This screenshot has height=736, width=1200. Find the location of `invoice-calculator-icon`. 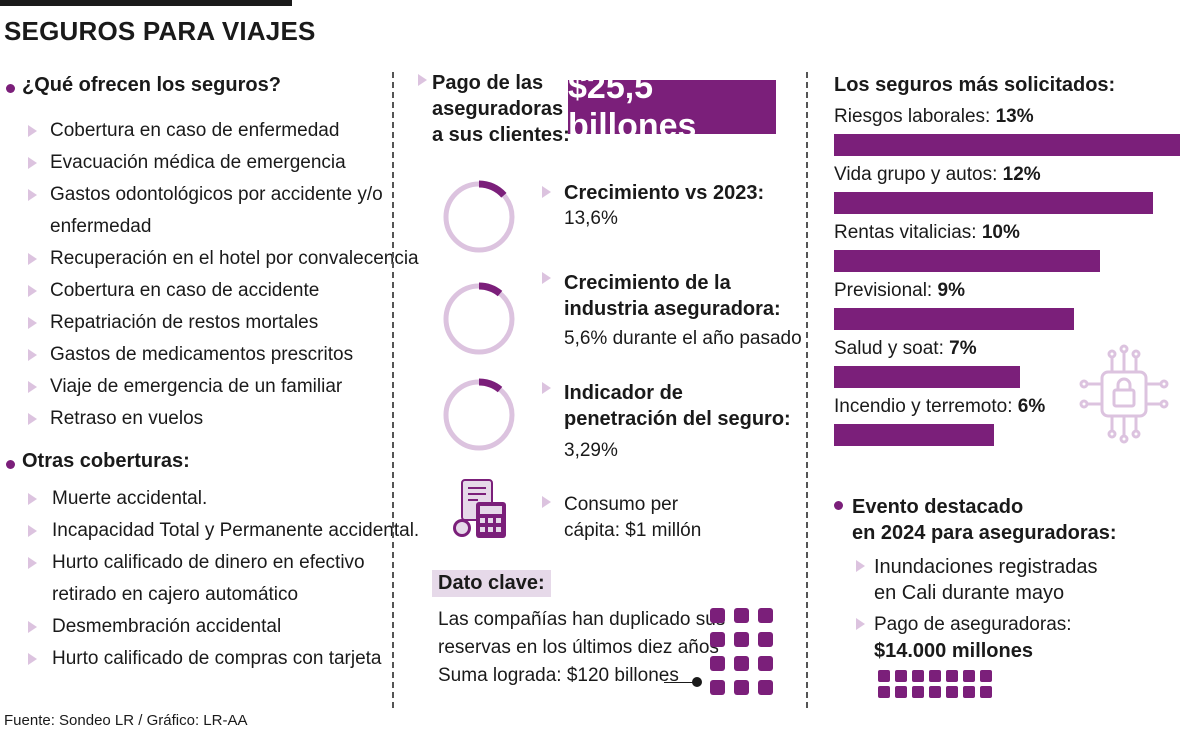

invoice-calculator-icon is located at coordinates (479, 508).